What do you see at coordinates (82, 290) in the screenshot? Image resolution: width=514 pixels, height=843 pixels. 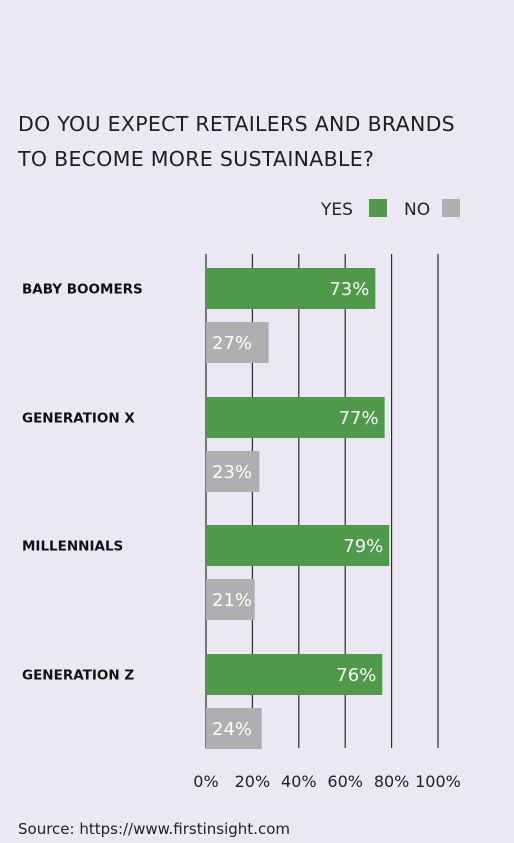 I see `category-label-0: BABY BOOMERS` at bounding box center [82, 290].